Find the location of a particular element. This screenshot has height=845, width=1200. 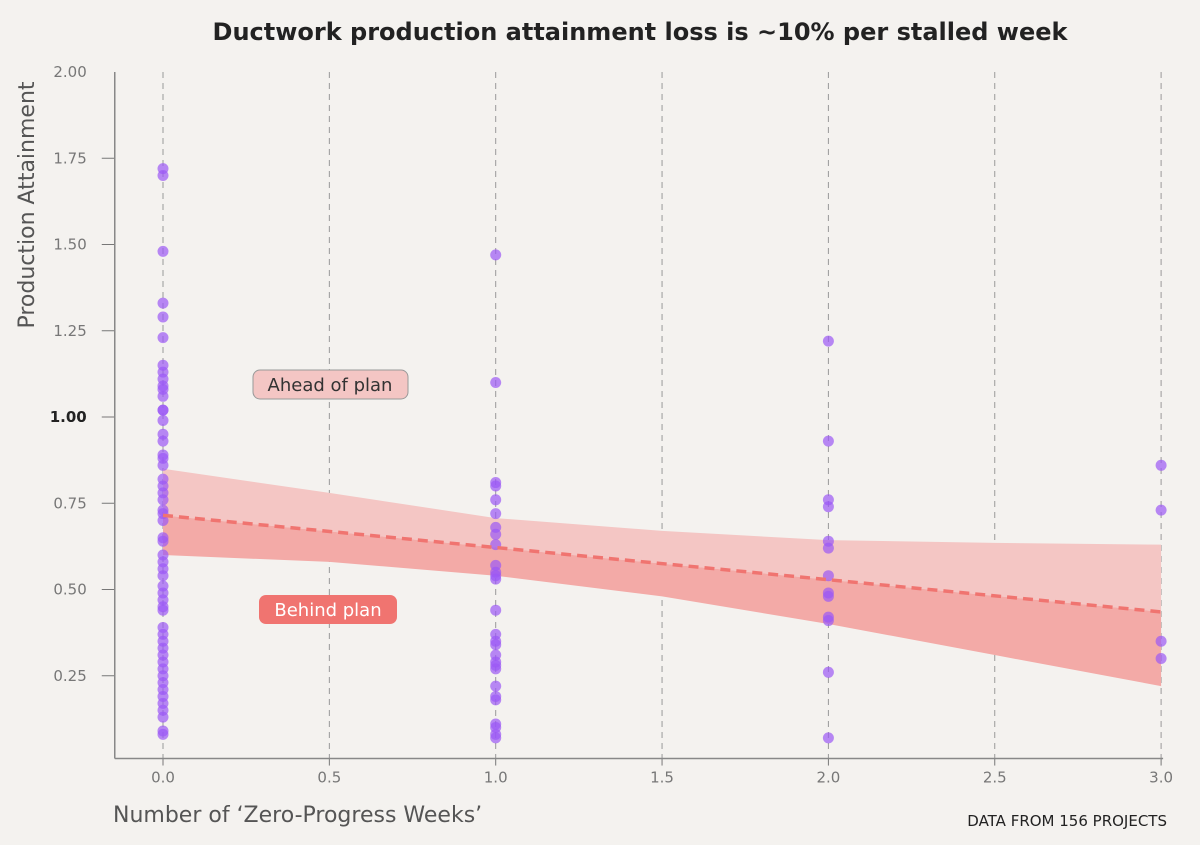

y-tick-label: 1.25 is located at coordinates (69, 331).